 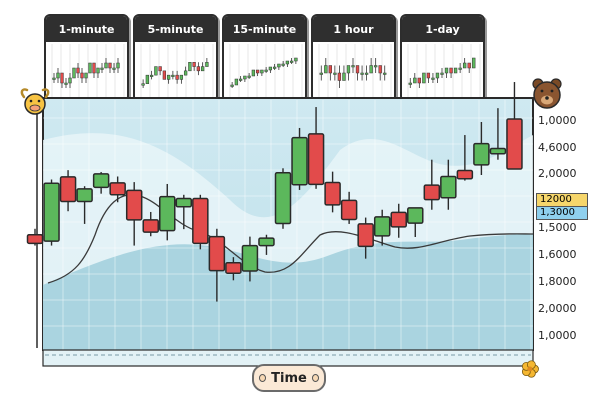 I want to click on flower-icon, so click(x=530, y=369).